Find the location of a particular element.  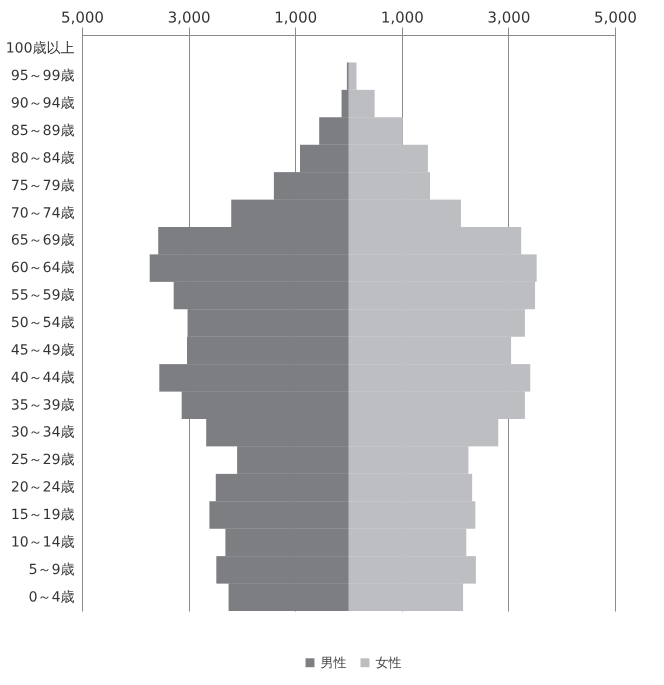

y-tick-label: 5～9歳 is located at coordinates (51, 570).